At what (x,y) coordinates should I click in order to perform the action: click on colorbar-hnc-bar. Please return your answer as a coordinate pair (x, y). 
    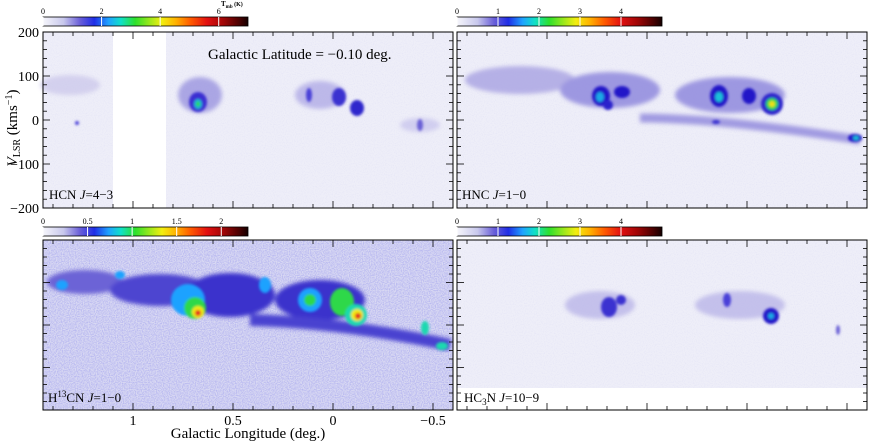
    Looking at the image, I should click on (559, 21).